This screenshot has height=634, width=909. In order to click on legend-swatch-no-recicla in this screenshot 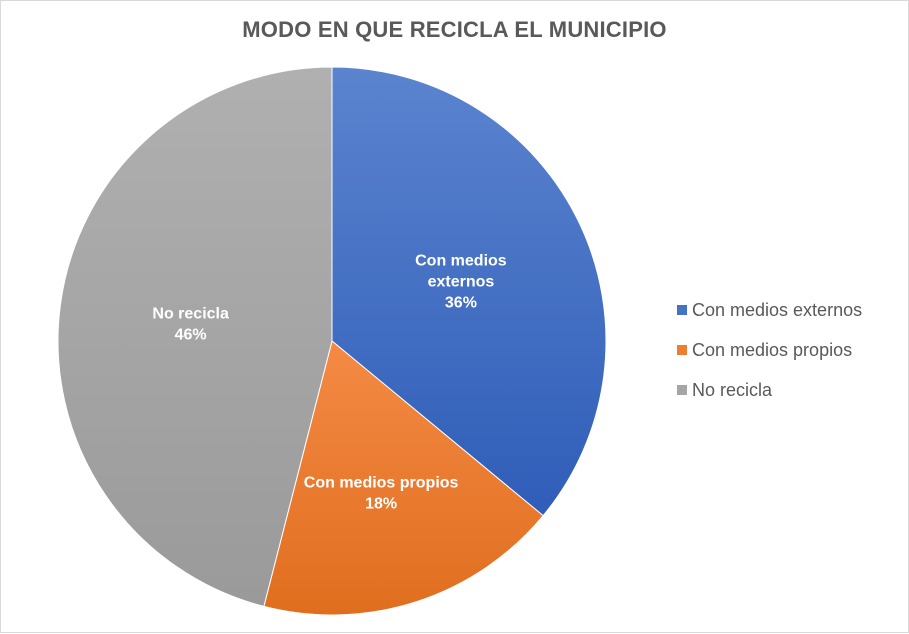, I will do `click(682, 390)`.